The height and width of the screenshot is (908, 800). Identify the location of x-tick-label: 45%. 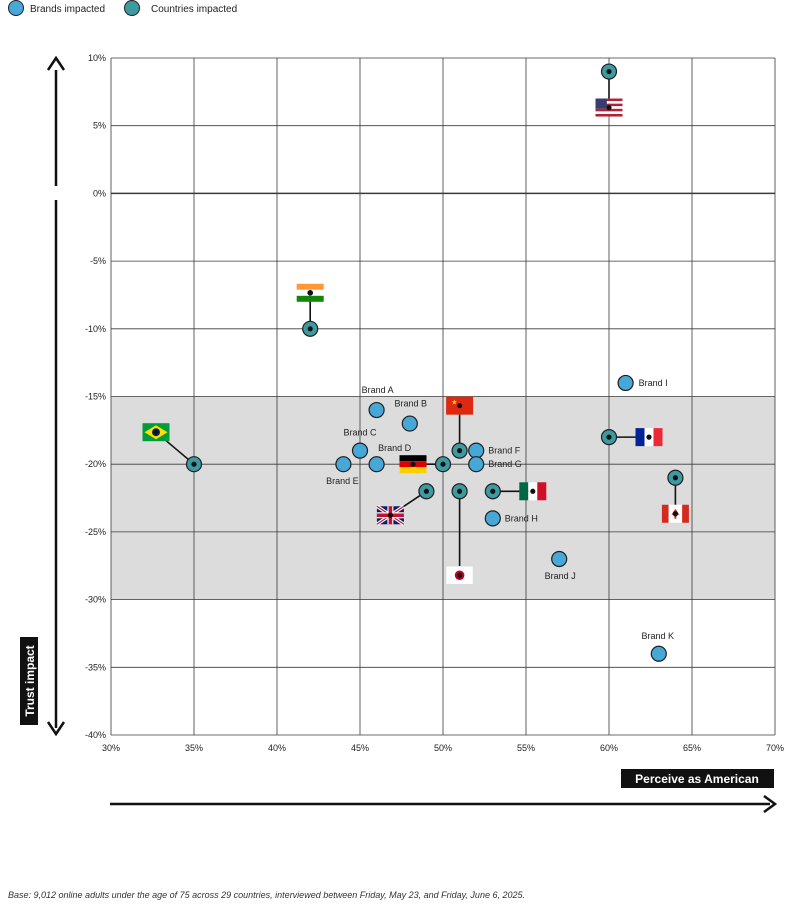
(360, 748).